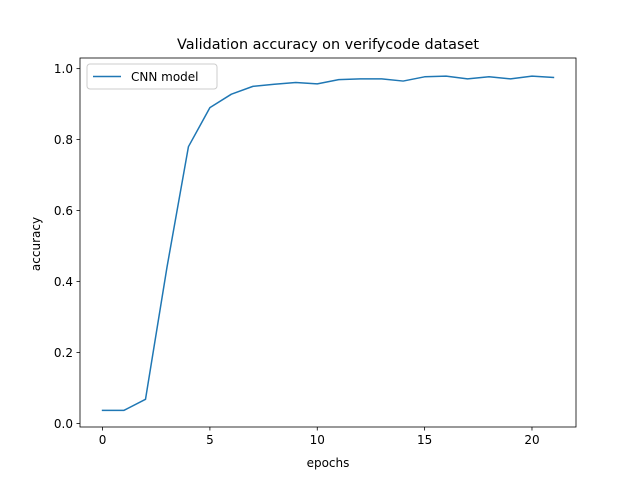 The image size is (640, 480). I want to click on legend-frame, so click(152, 76).